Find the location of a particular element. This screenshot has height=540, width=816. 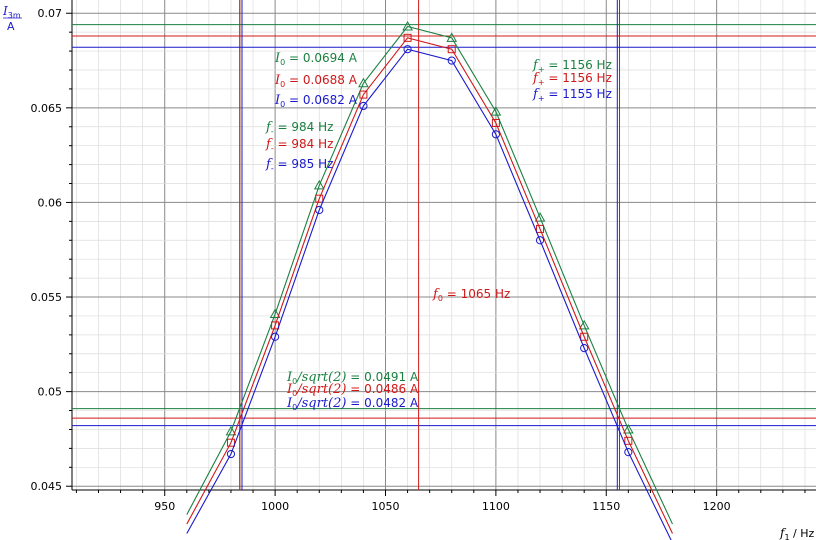

y-tick-label: 0.07 is located at coordinates (50, 13).